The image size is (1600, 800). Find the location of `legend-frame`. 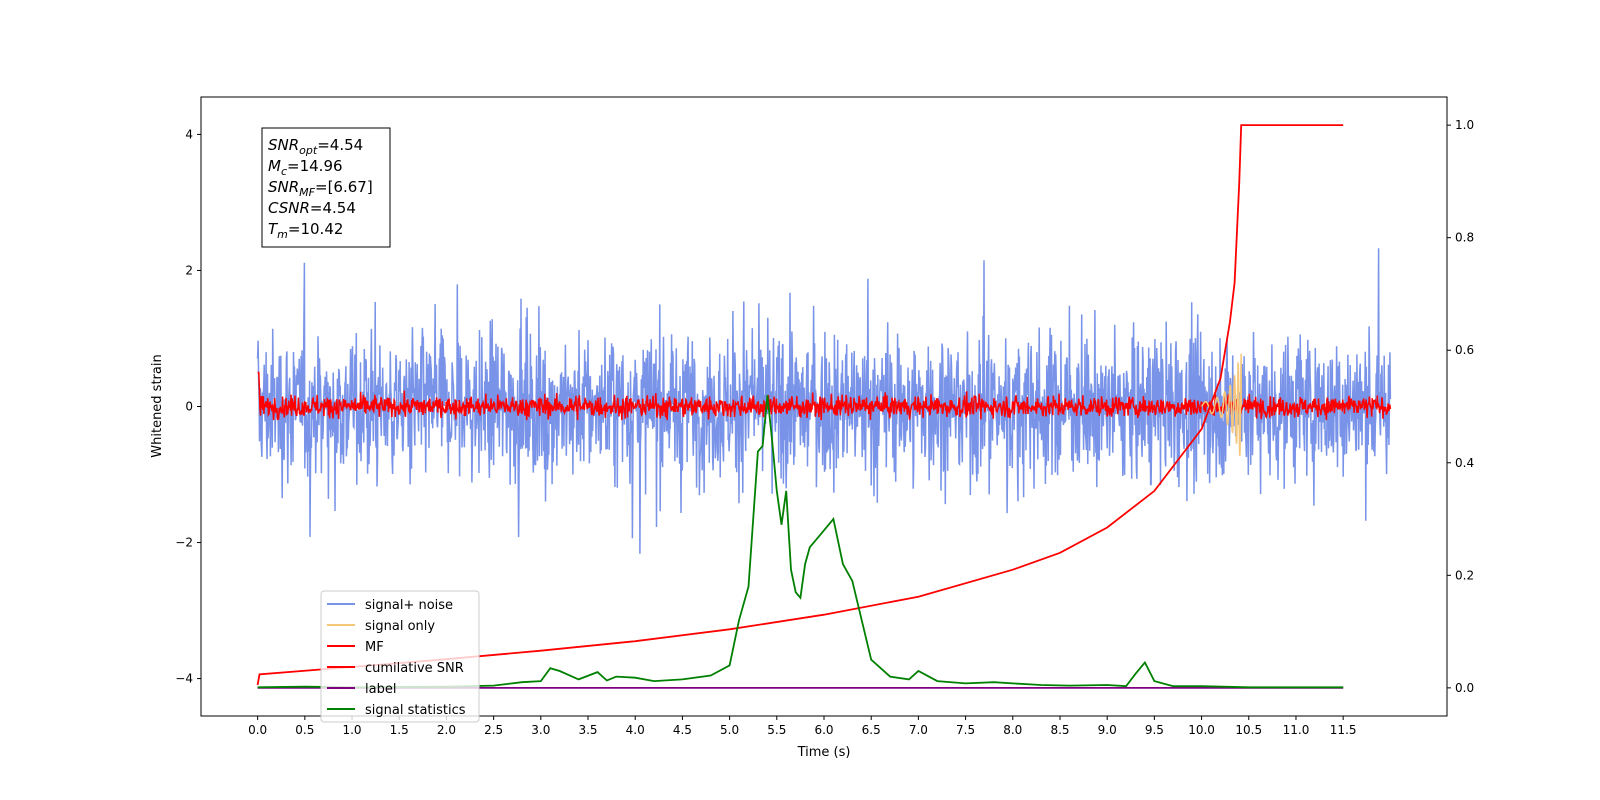

legend-frame is located at coordinates (400, 656).